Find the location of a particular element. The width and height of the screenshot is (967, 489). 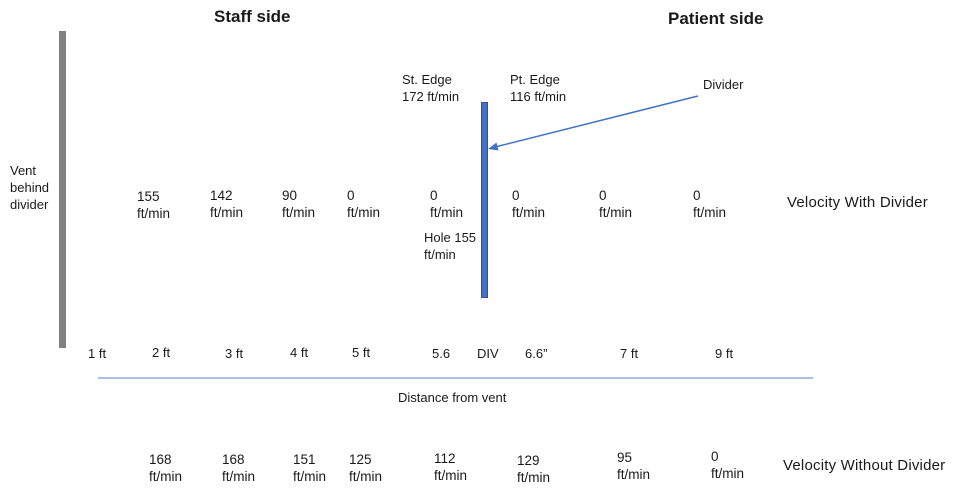

value-text: 129 is located at coordinates (528, 460).